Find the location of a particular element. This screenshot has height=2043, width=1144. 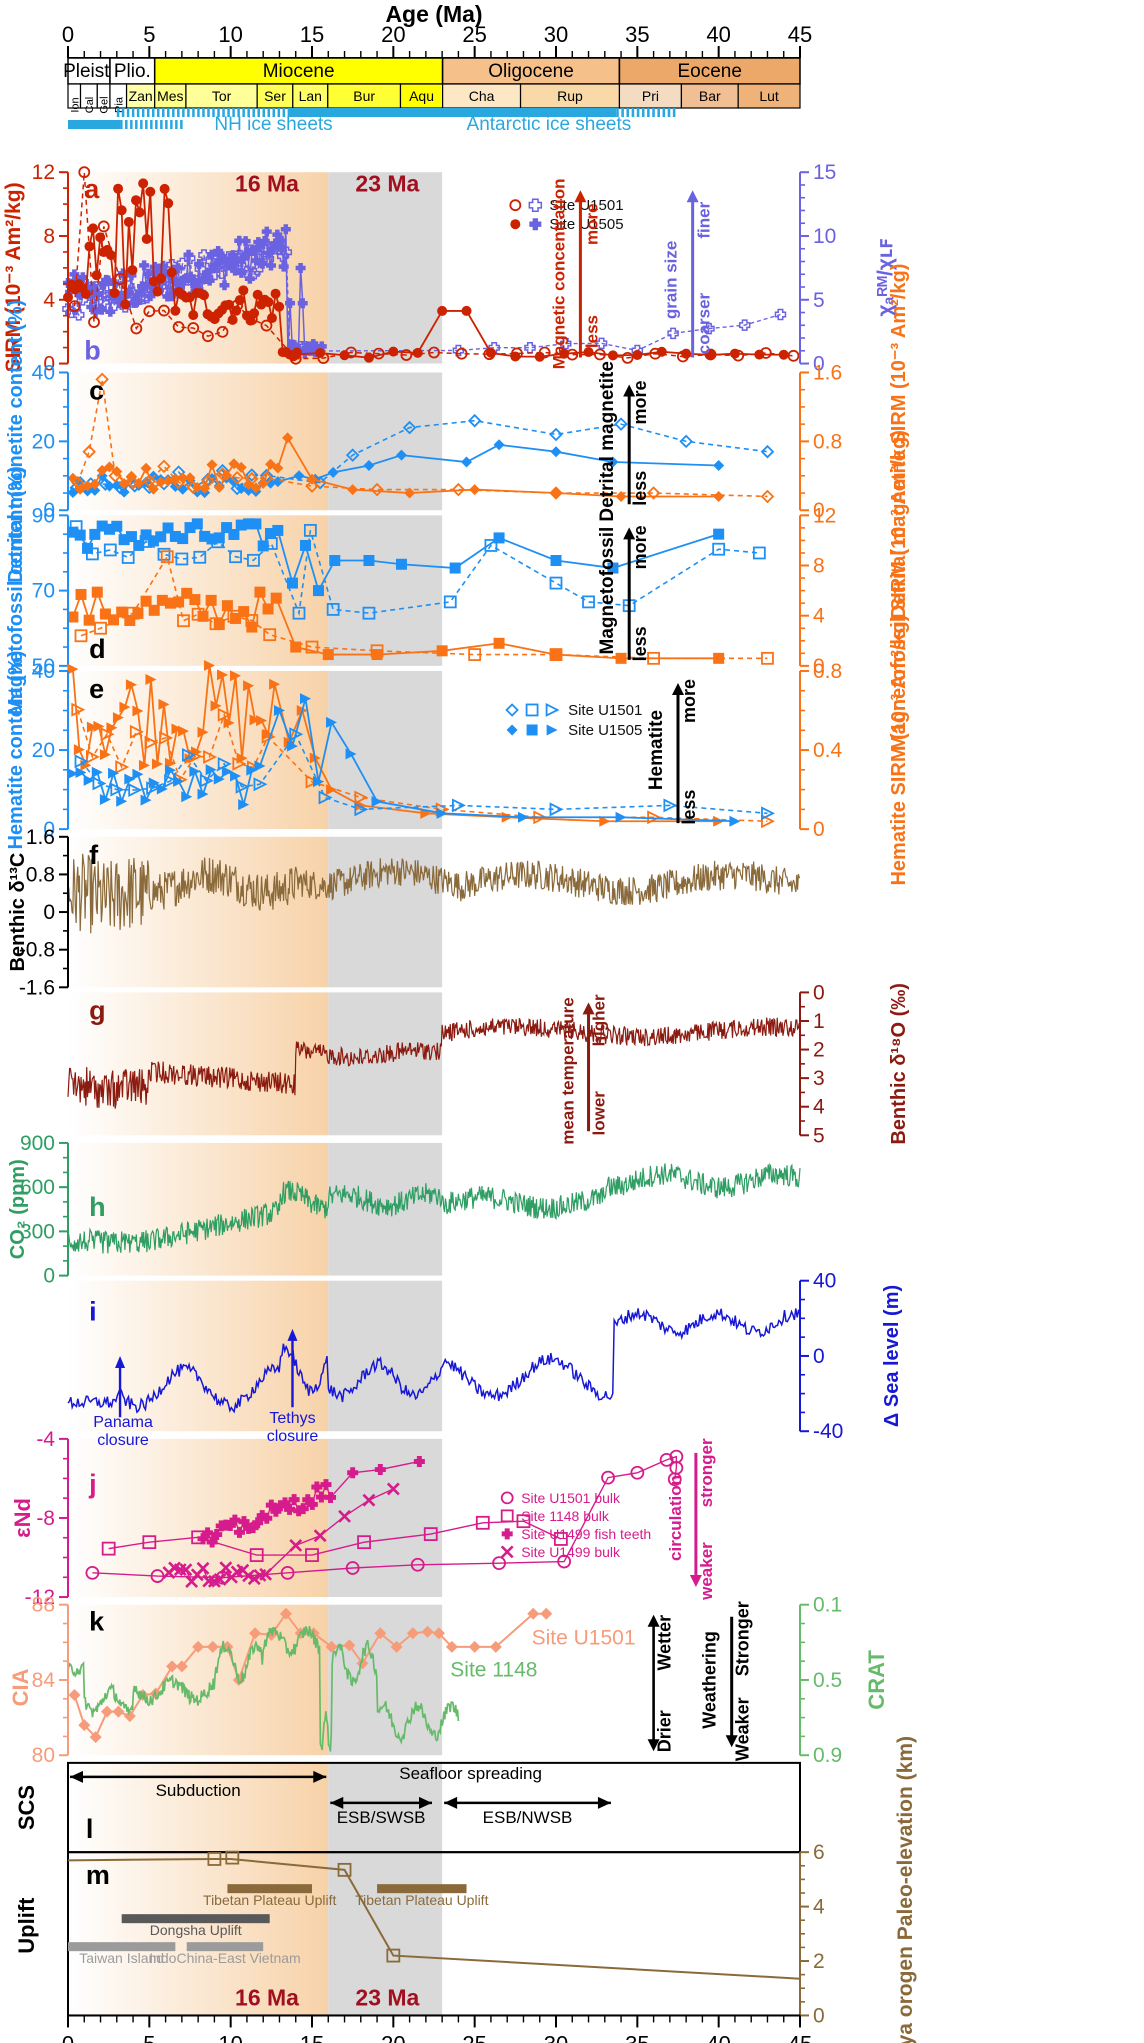

nh-ice-sheets-label: NH ice sheets is located at coordinates (273, 124).